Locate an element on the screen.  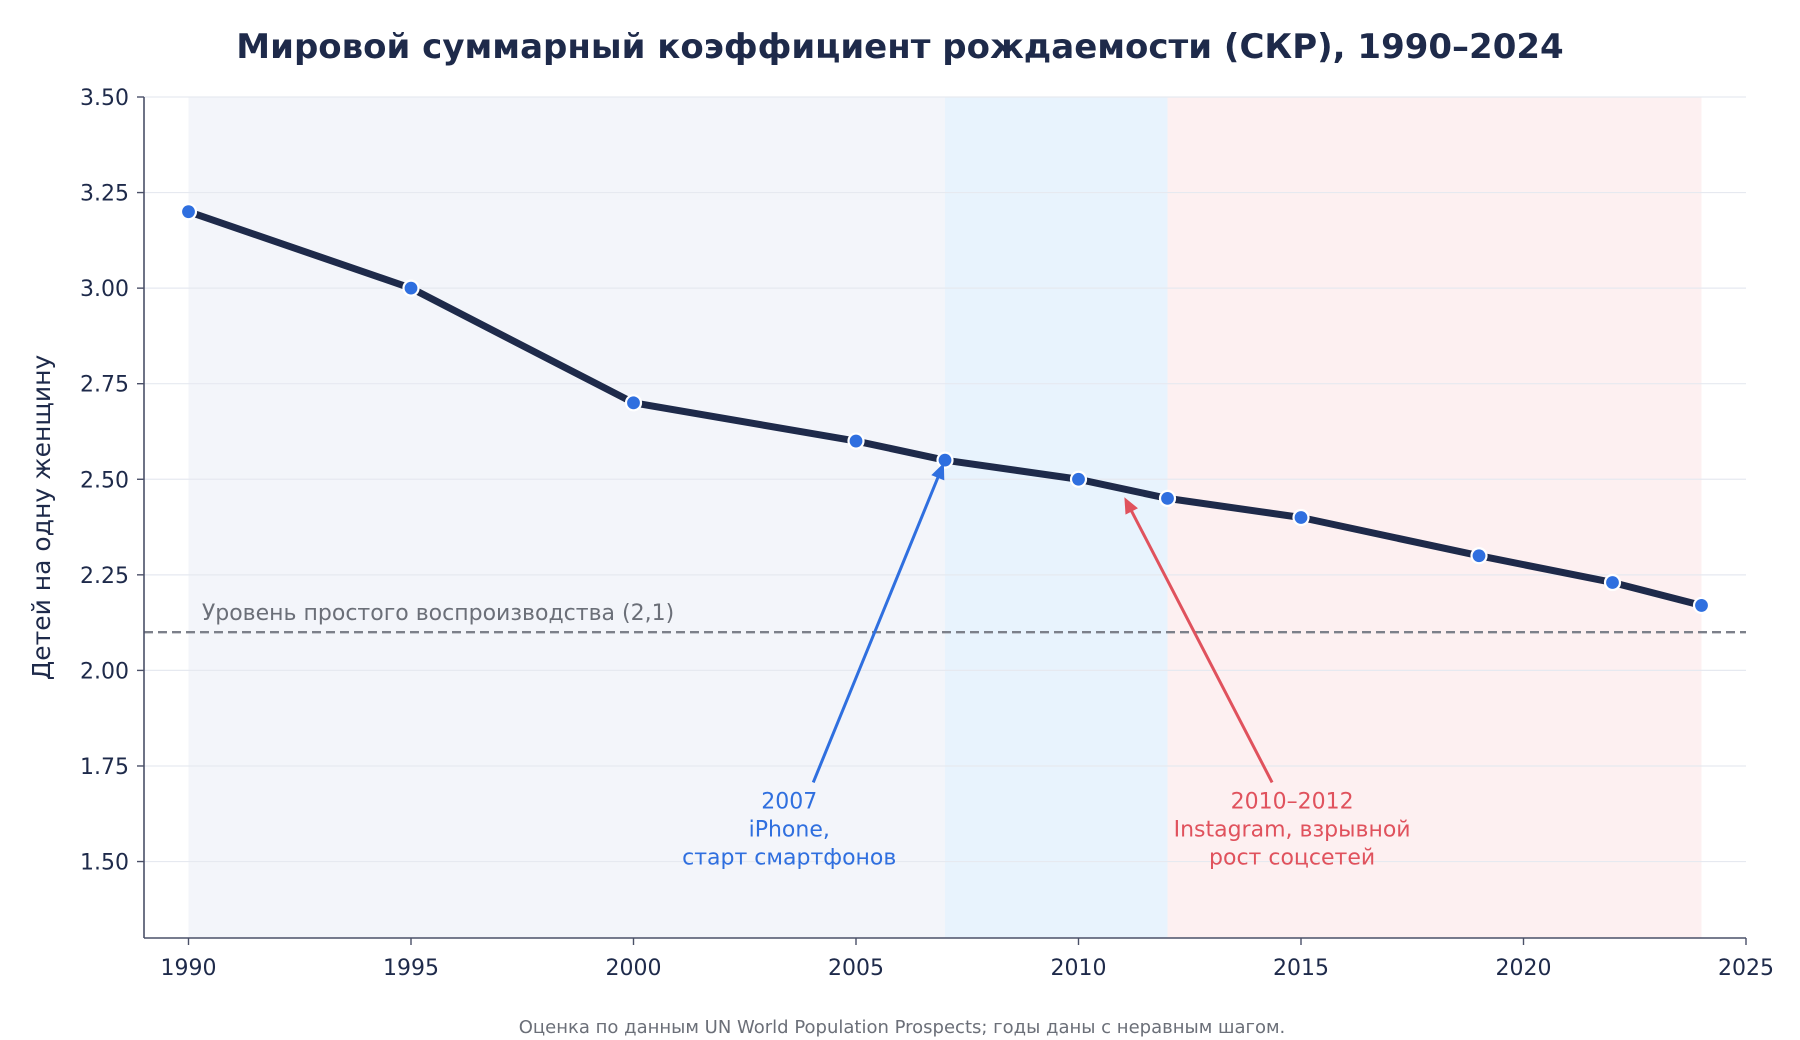
replacement-level-label: Уровень простого воспроизводства (2,1) is located at coordinates (438, 613).